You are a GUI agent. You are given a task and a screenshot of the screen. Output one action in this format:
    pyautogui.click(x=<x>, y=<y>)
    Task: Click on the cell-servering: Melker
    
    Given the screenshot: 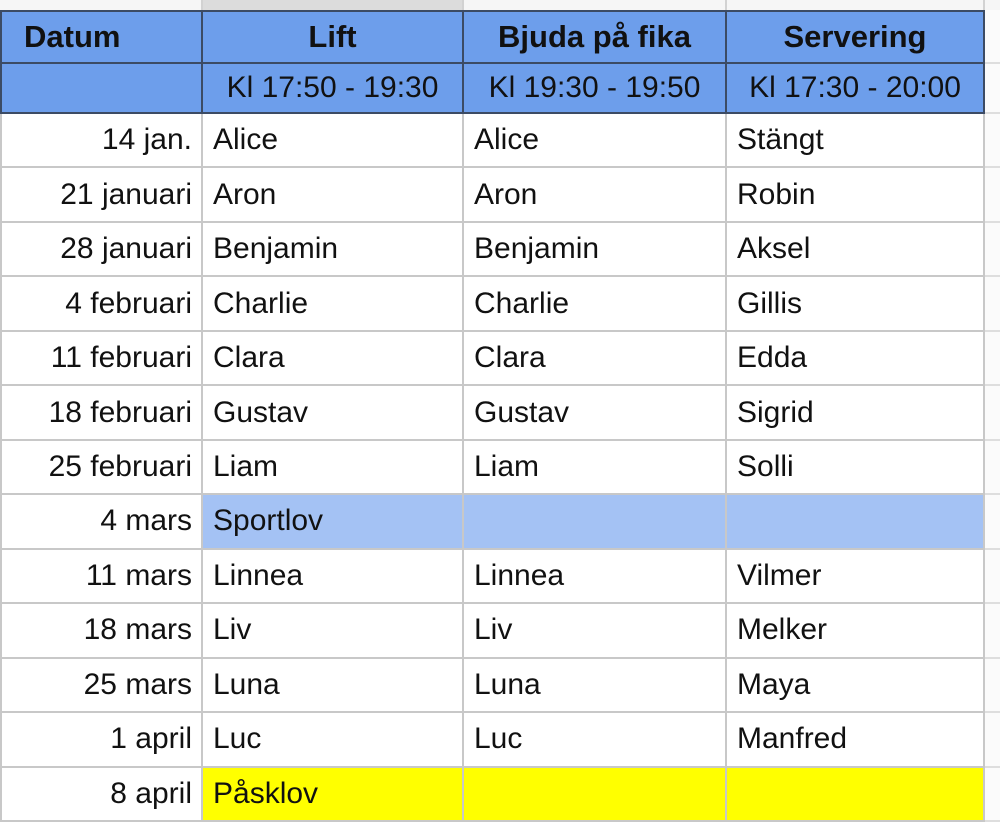 What is the action you would take?
    pyautogui.click(x=856, y=631)
    